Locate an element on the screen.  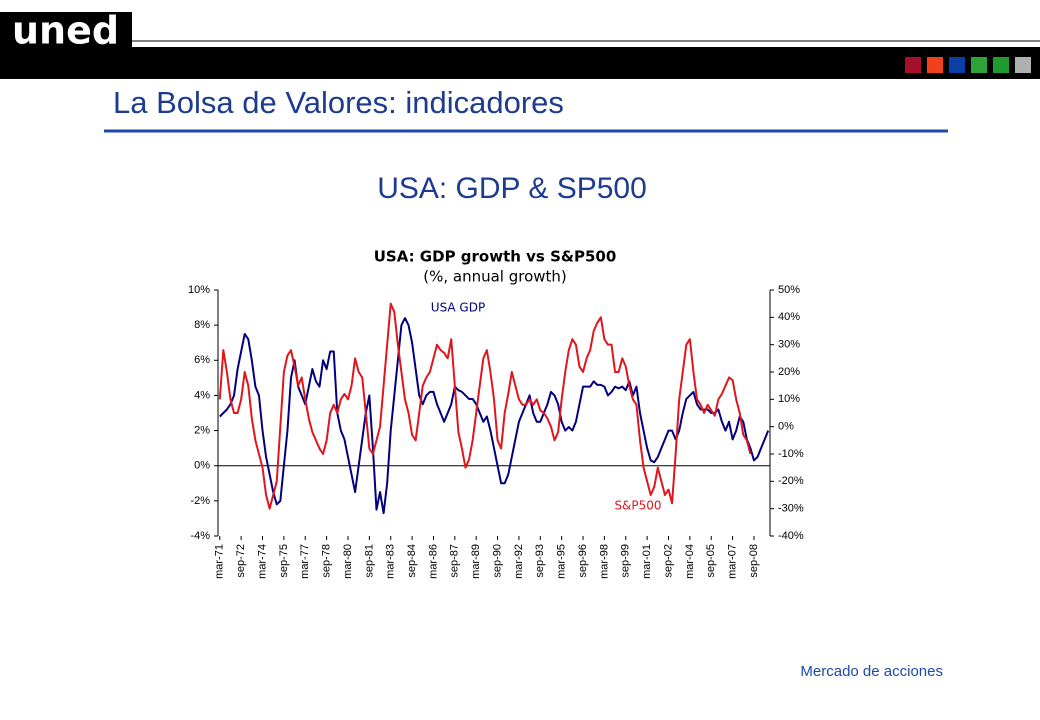
footer: Mercado de acciones is located at coordinates (871, 671).